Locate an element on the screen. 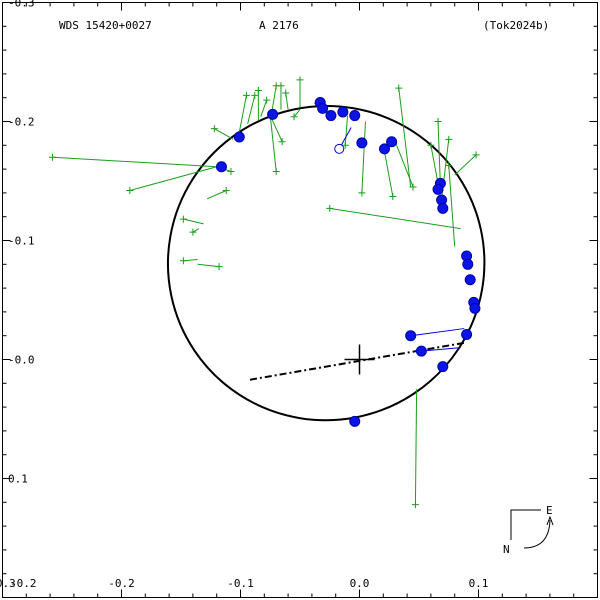 The height and width of the screenshot is (600, 600). y-tick-label: -0.0 is located at coordinates (21, 360).